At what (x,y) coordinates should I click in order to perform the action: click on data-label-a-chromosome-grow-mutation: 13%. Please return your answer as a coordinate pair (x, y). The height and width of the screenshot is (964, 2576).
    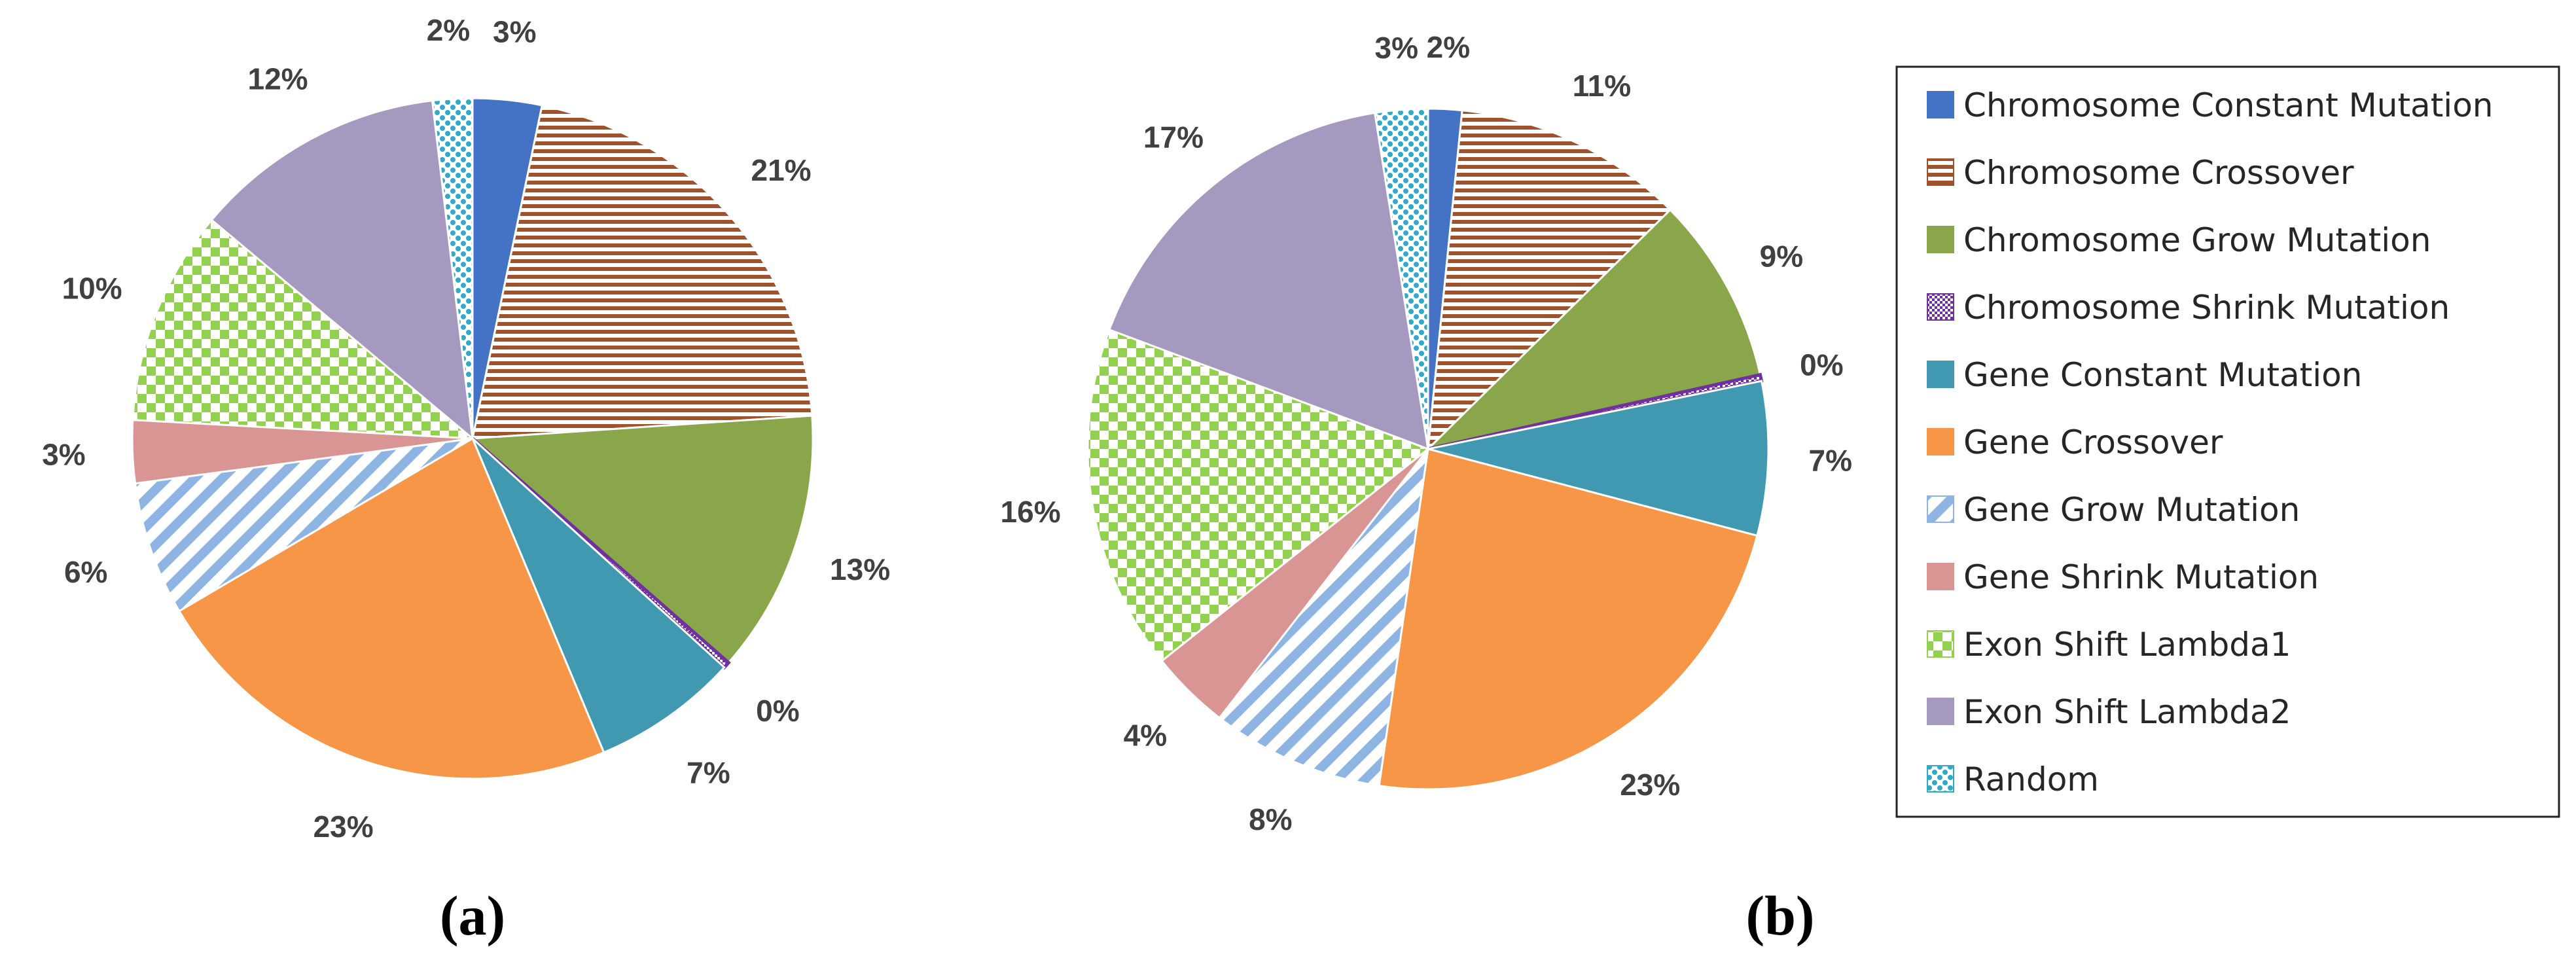
    Looking at the image, I should click on (860, 569).